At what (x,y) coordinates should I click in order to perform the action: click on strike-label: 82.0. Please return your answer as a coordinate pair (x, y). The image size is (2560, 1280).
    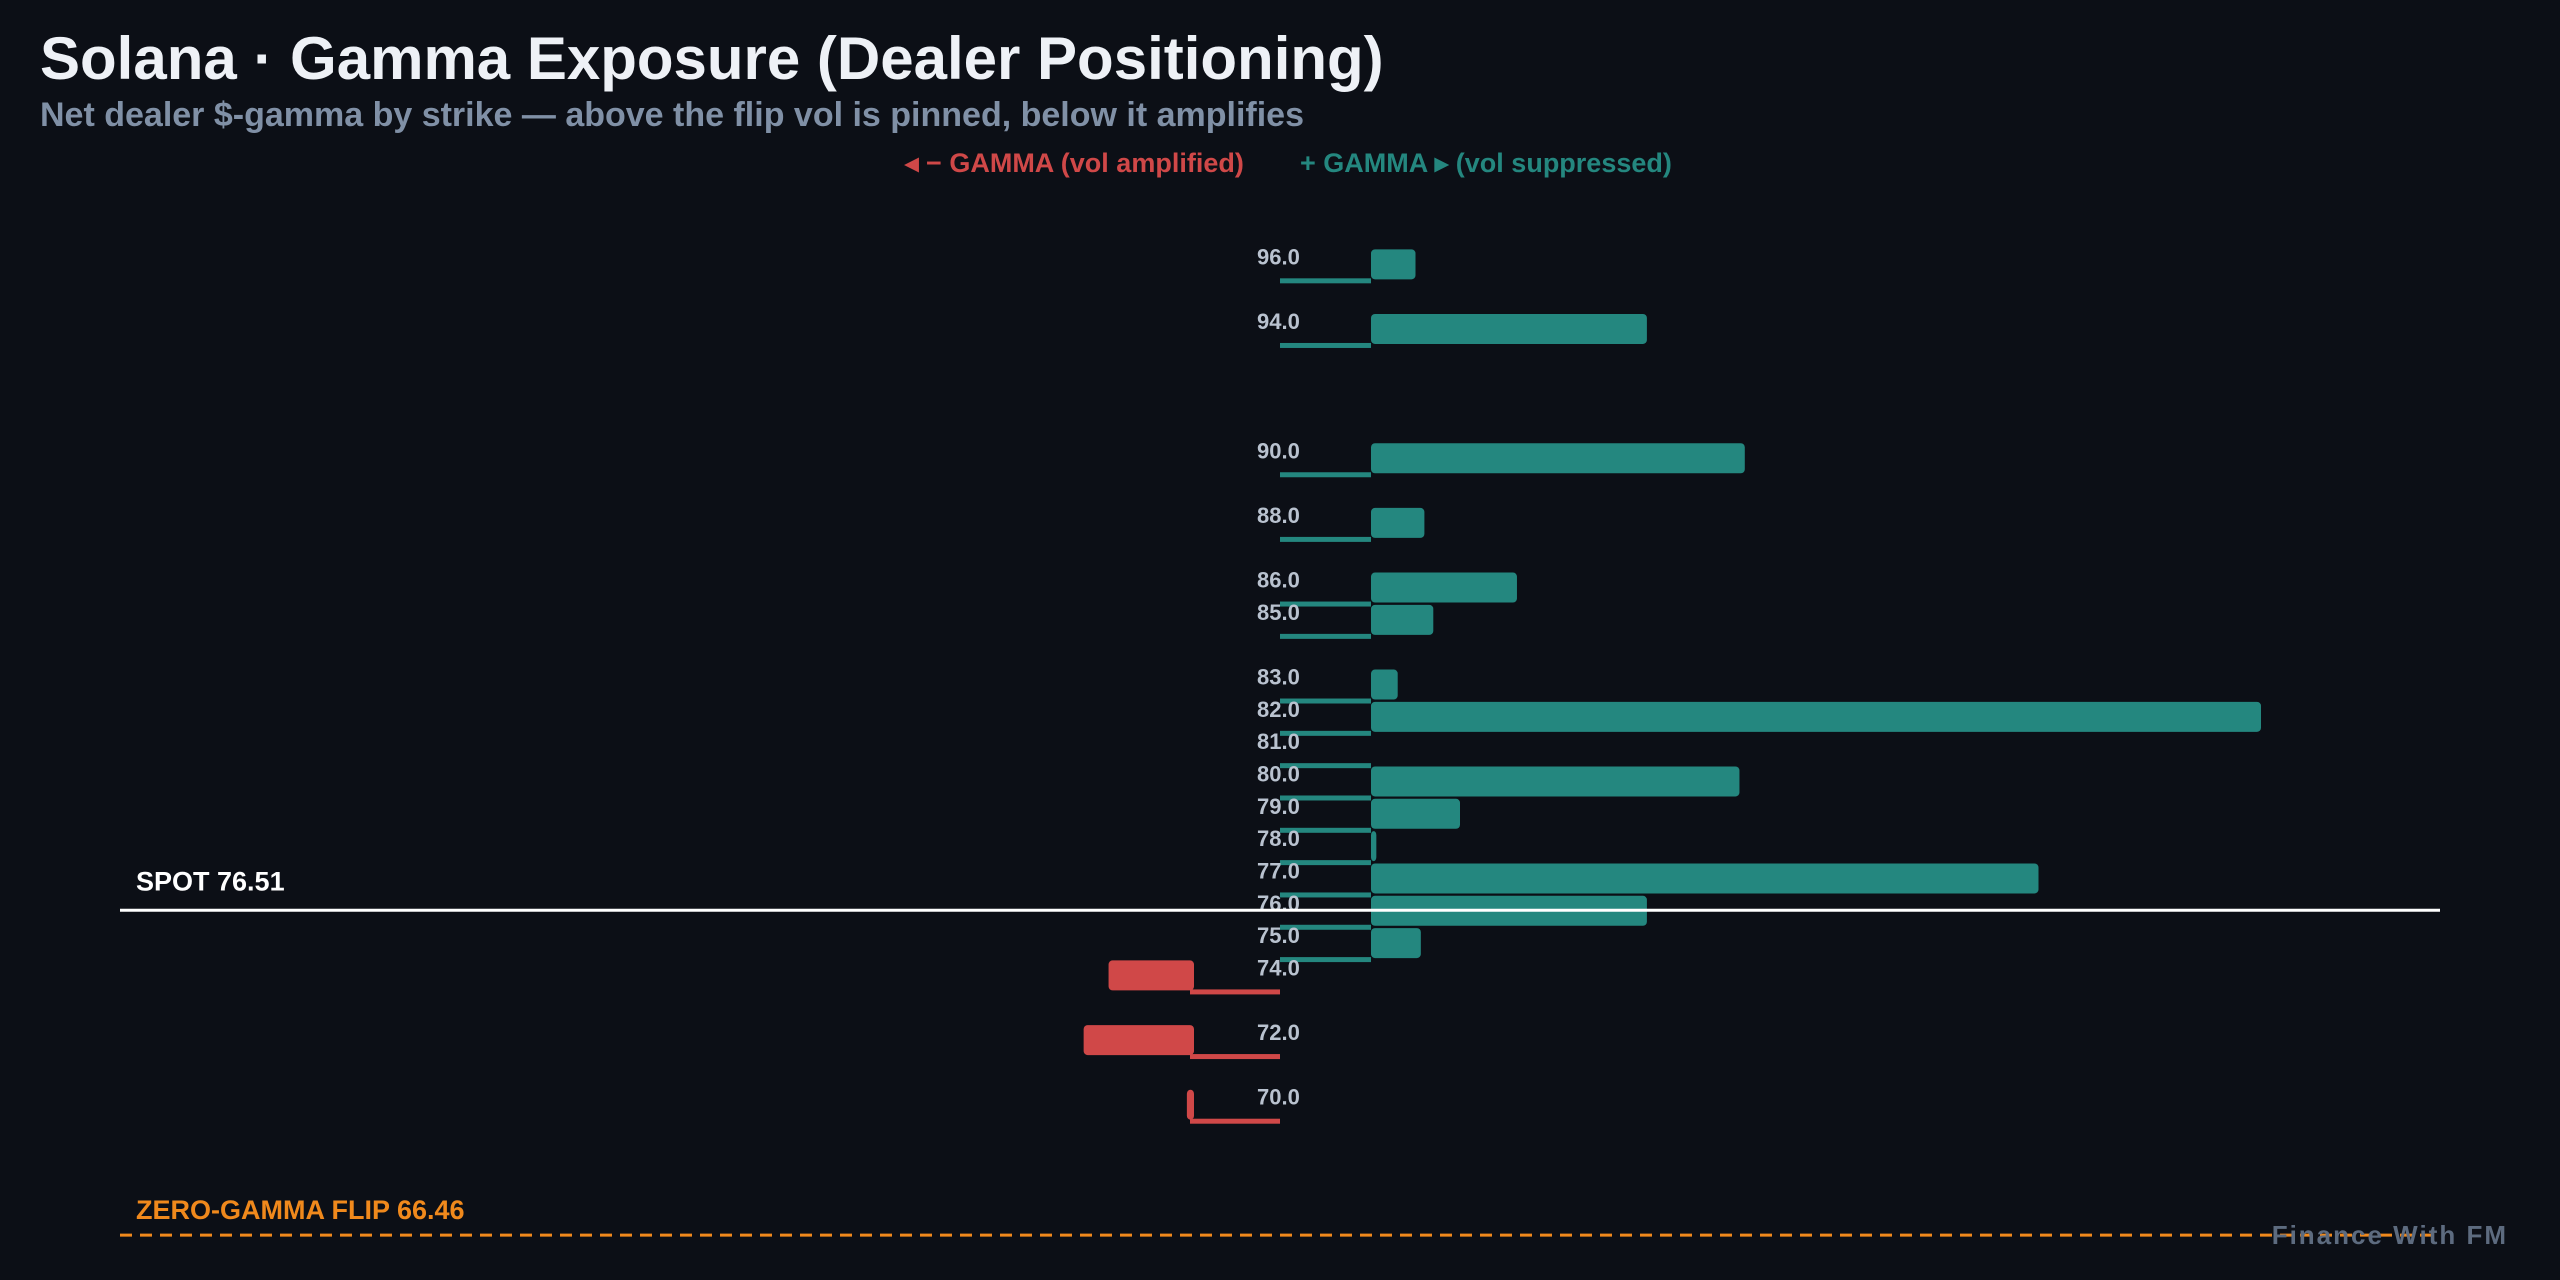
    Looking at the image, I should click on (1278, 709).